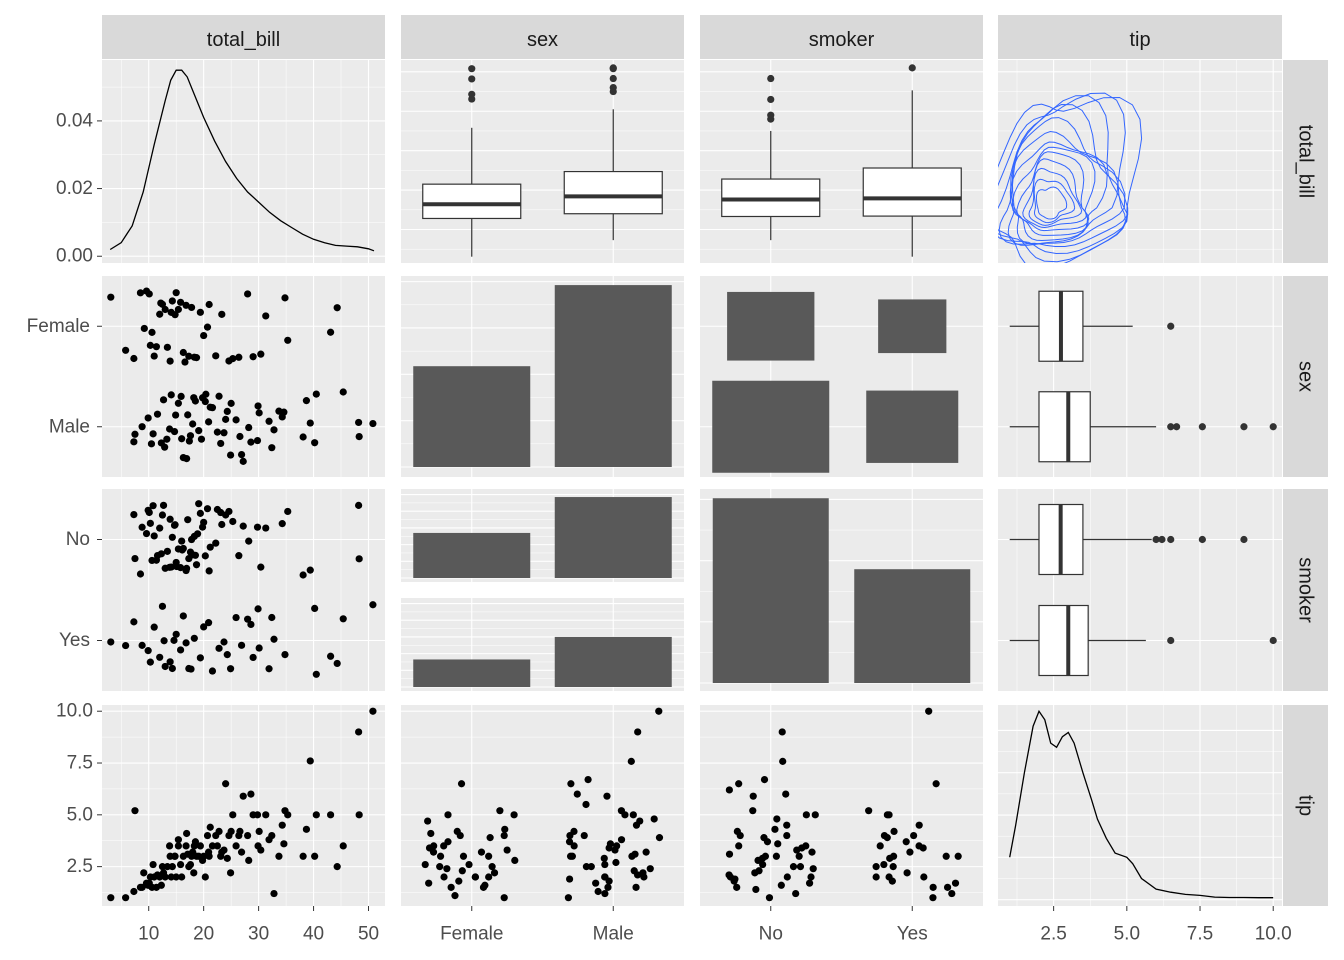  I want to click on panel-background, so click(243, 590).